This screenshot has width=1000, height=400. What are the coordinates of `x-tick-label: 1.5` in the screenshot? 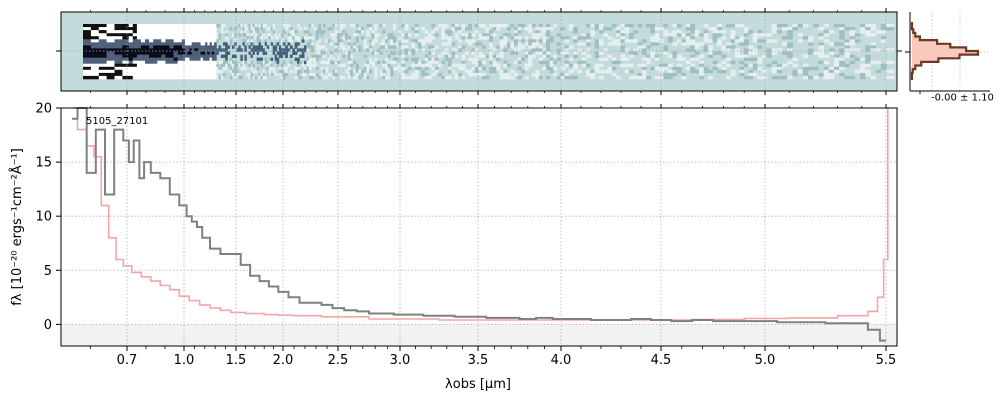 It's located at (236, 360).